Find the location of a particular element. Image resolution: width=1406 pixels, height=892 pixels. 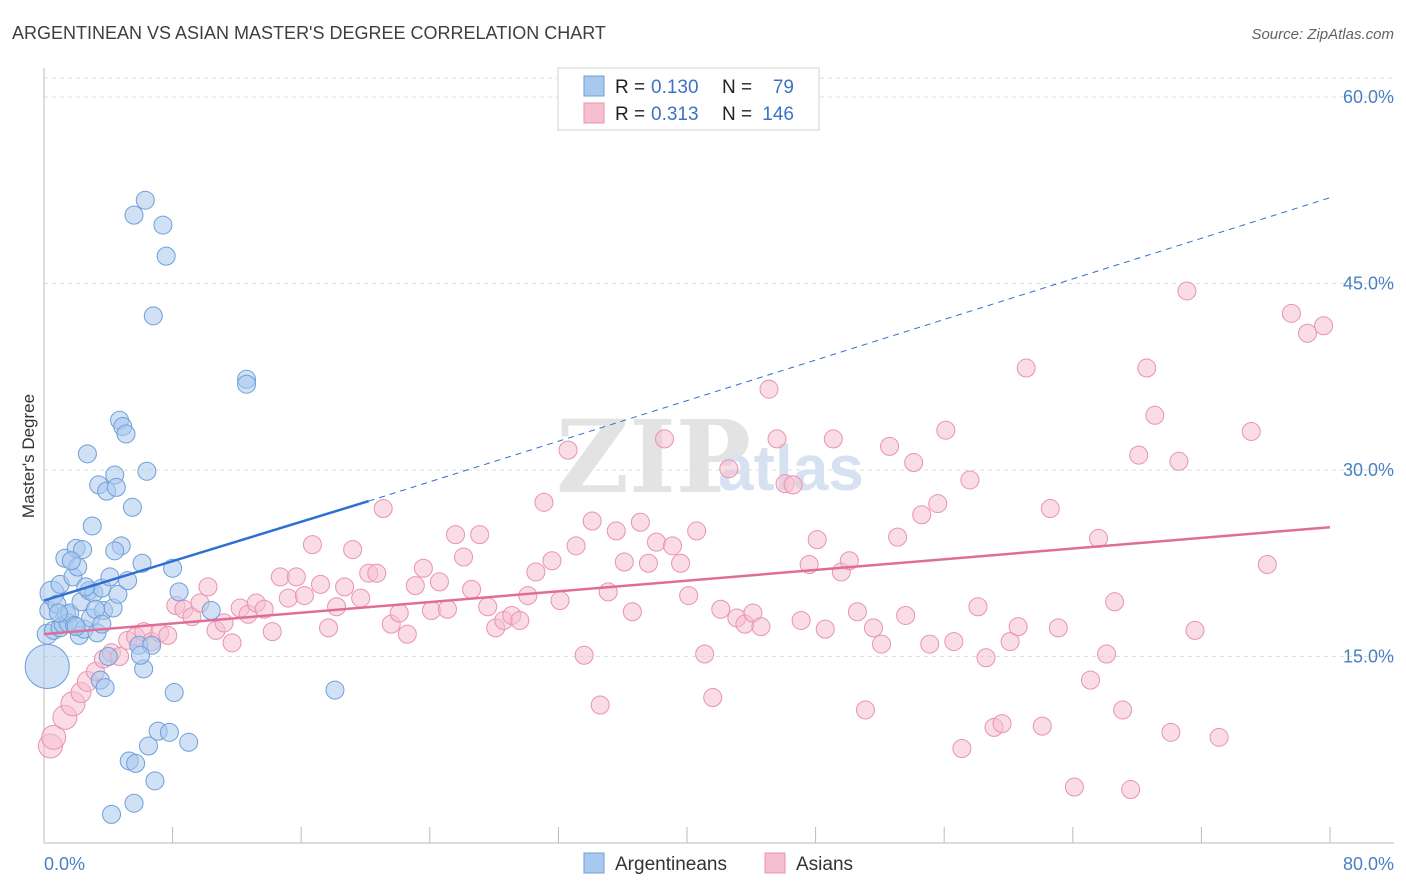

legend-r-label-1: R = is located at coordinates (630, 87).